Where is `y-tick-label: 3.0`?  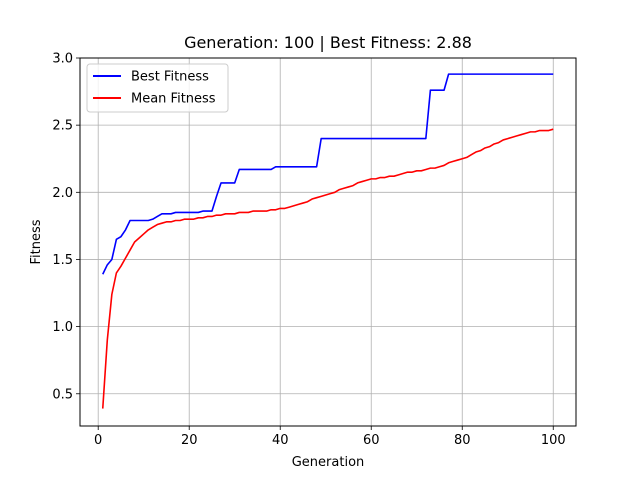
y-tick-label: 3.0 is located at coordinates (62, 59).